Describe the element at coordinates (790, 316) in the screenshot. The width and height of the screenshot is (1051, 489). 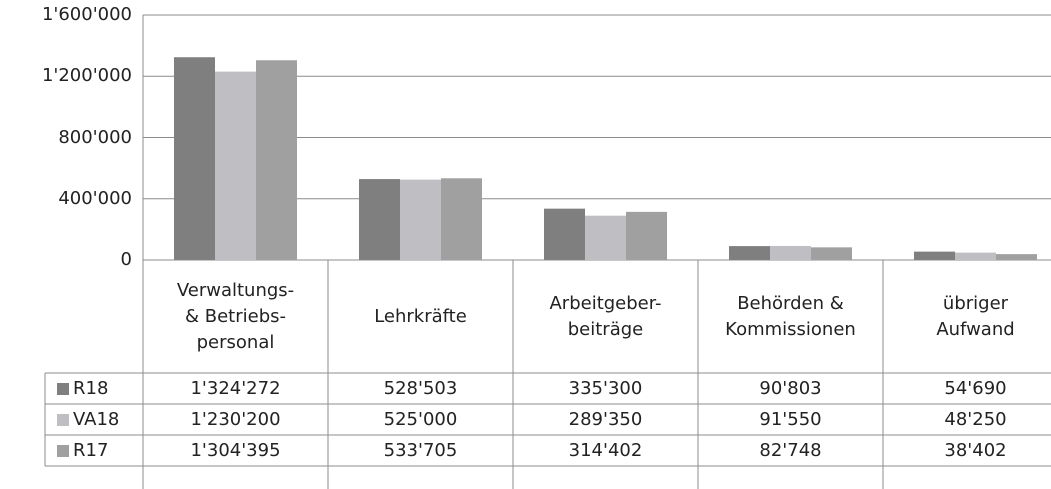
I see `category-label: Behörden & Kommissionen` at that location.